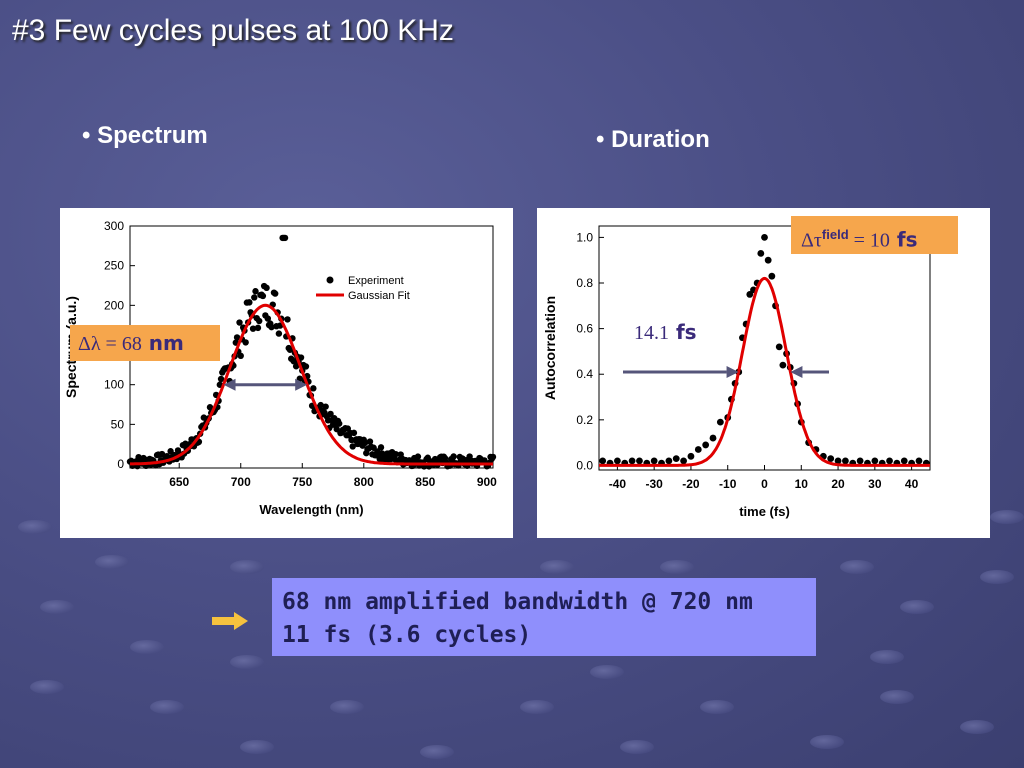 The height and width of the screenshot is (768, 1024). What do you see at coordinates (838, 484) in the screenshot?
I see `x-tick-label: 20` at bounding box center [838, 484].